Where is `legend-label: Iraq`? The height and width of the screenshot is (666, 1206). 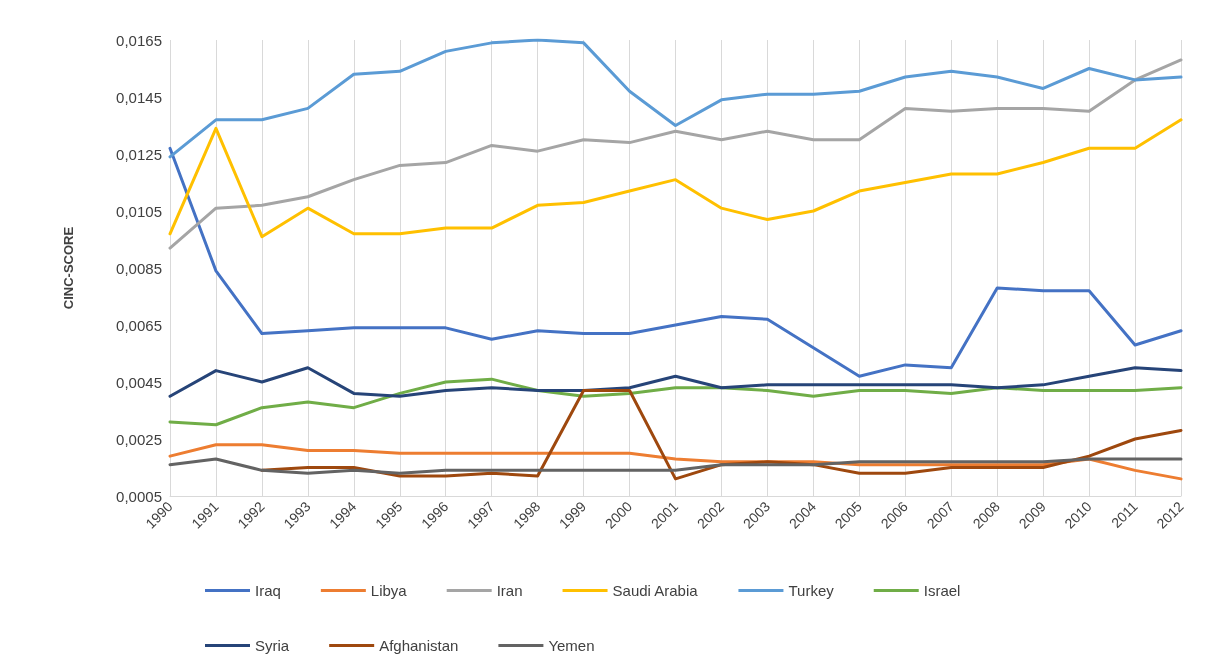 legend-label: Iraq is located at coordinates (268, 590).